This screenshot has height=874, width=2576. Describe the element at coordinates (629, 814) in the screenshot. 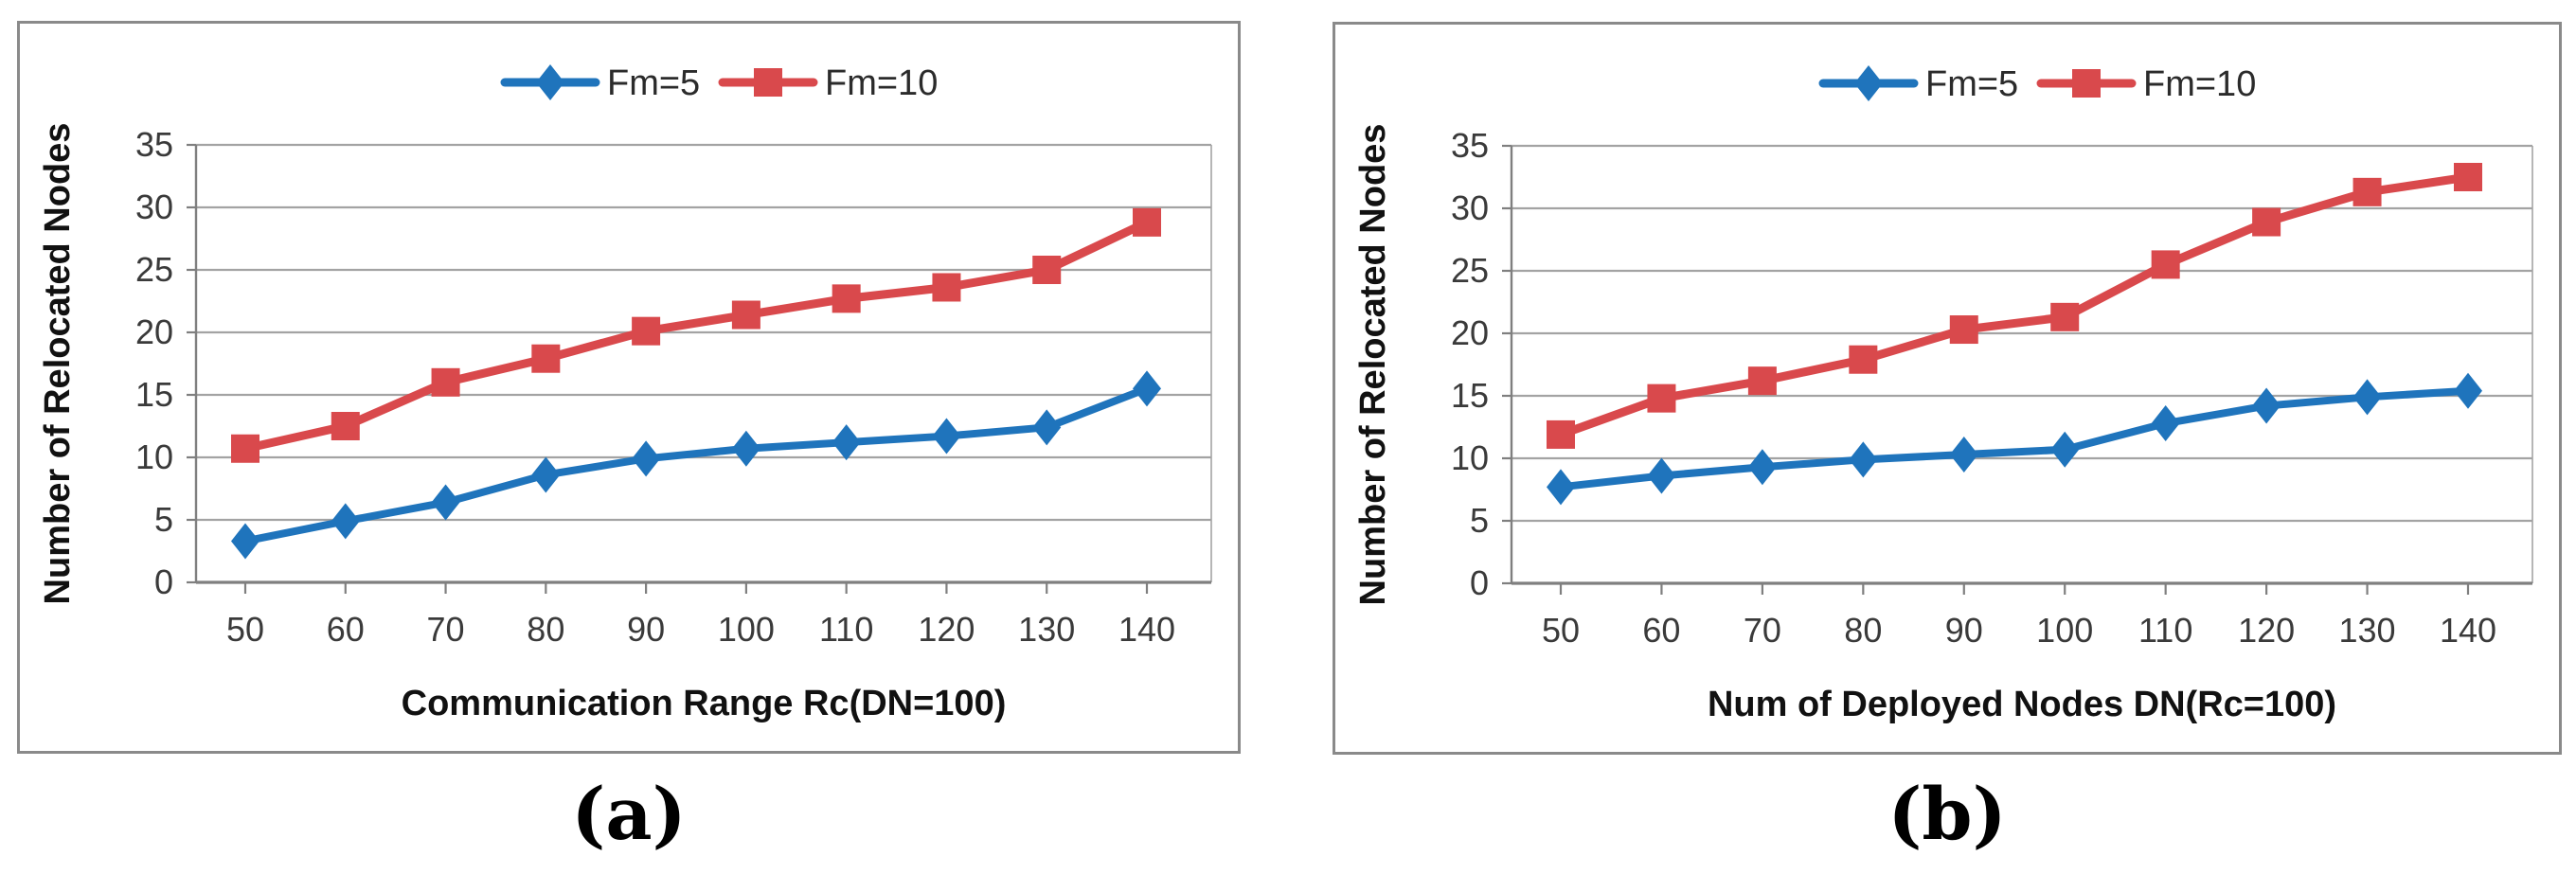

I see `figure-caption-a: (a)` at that location.